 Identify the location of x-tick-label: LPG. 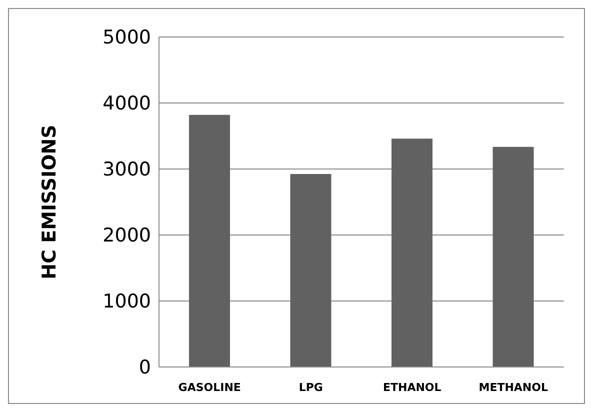
(310, 387).